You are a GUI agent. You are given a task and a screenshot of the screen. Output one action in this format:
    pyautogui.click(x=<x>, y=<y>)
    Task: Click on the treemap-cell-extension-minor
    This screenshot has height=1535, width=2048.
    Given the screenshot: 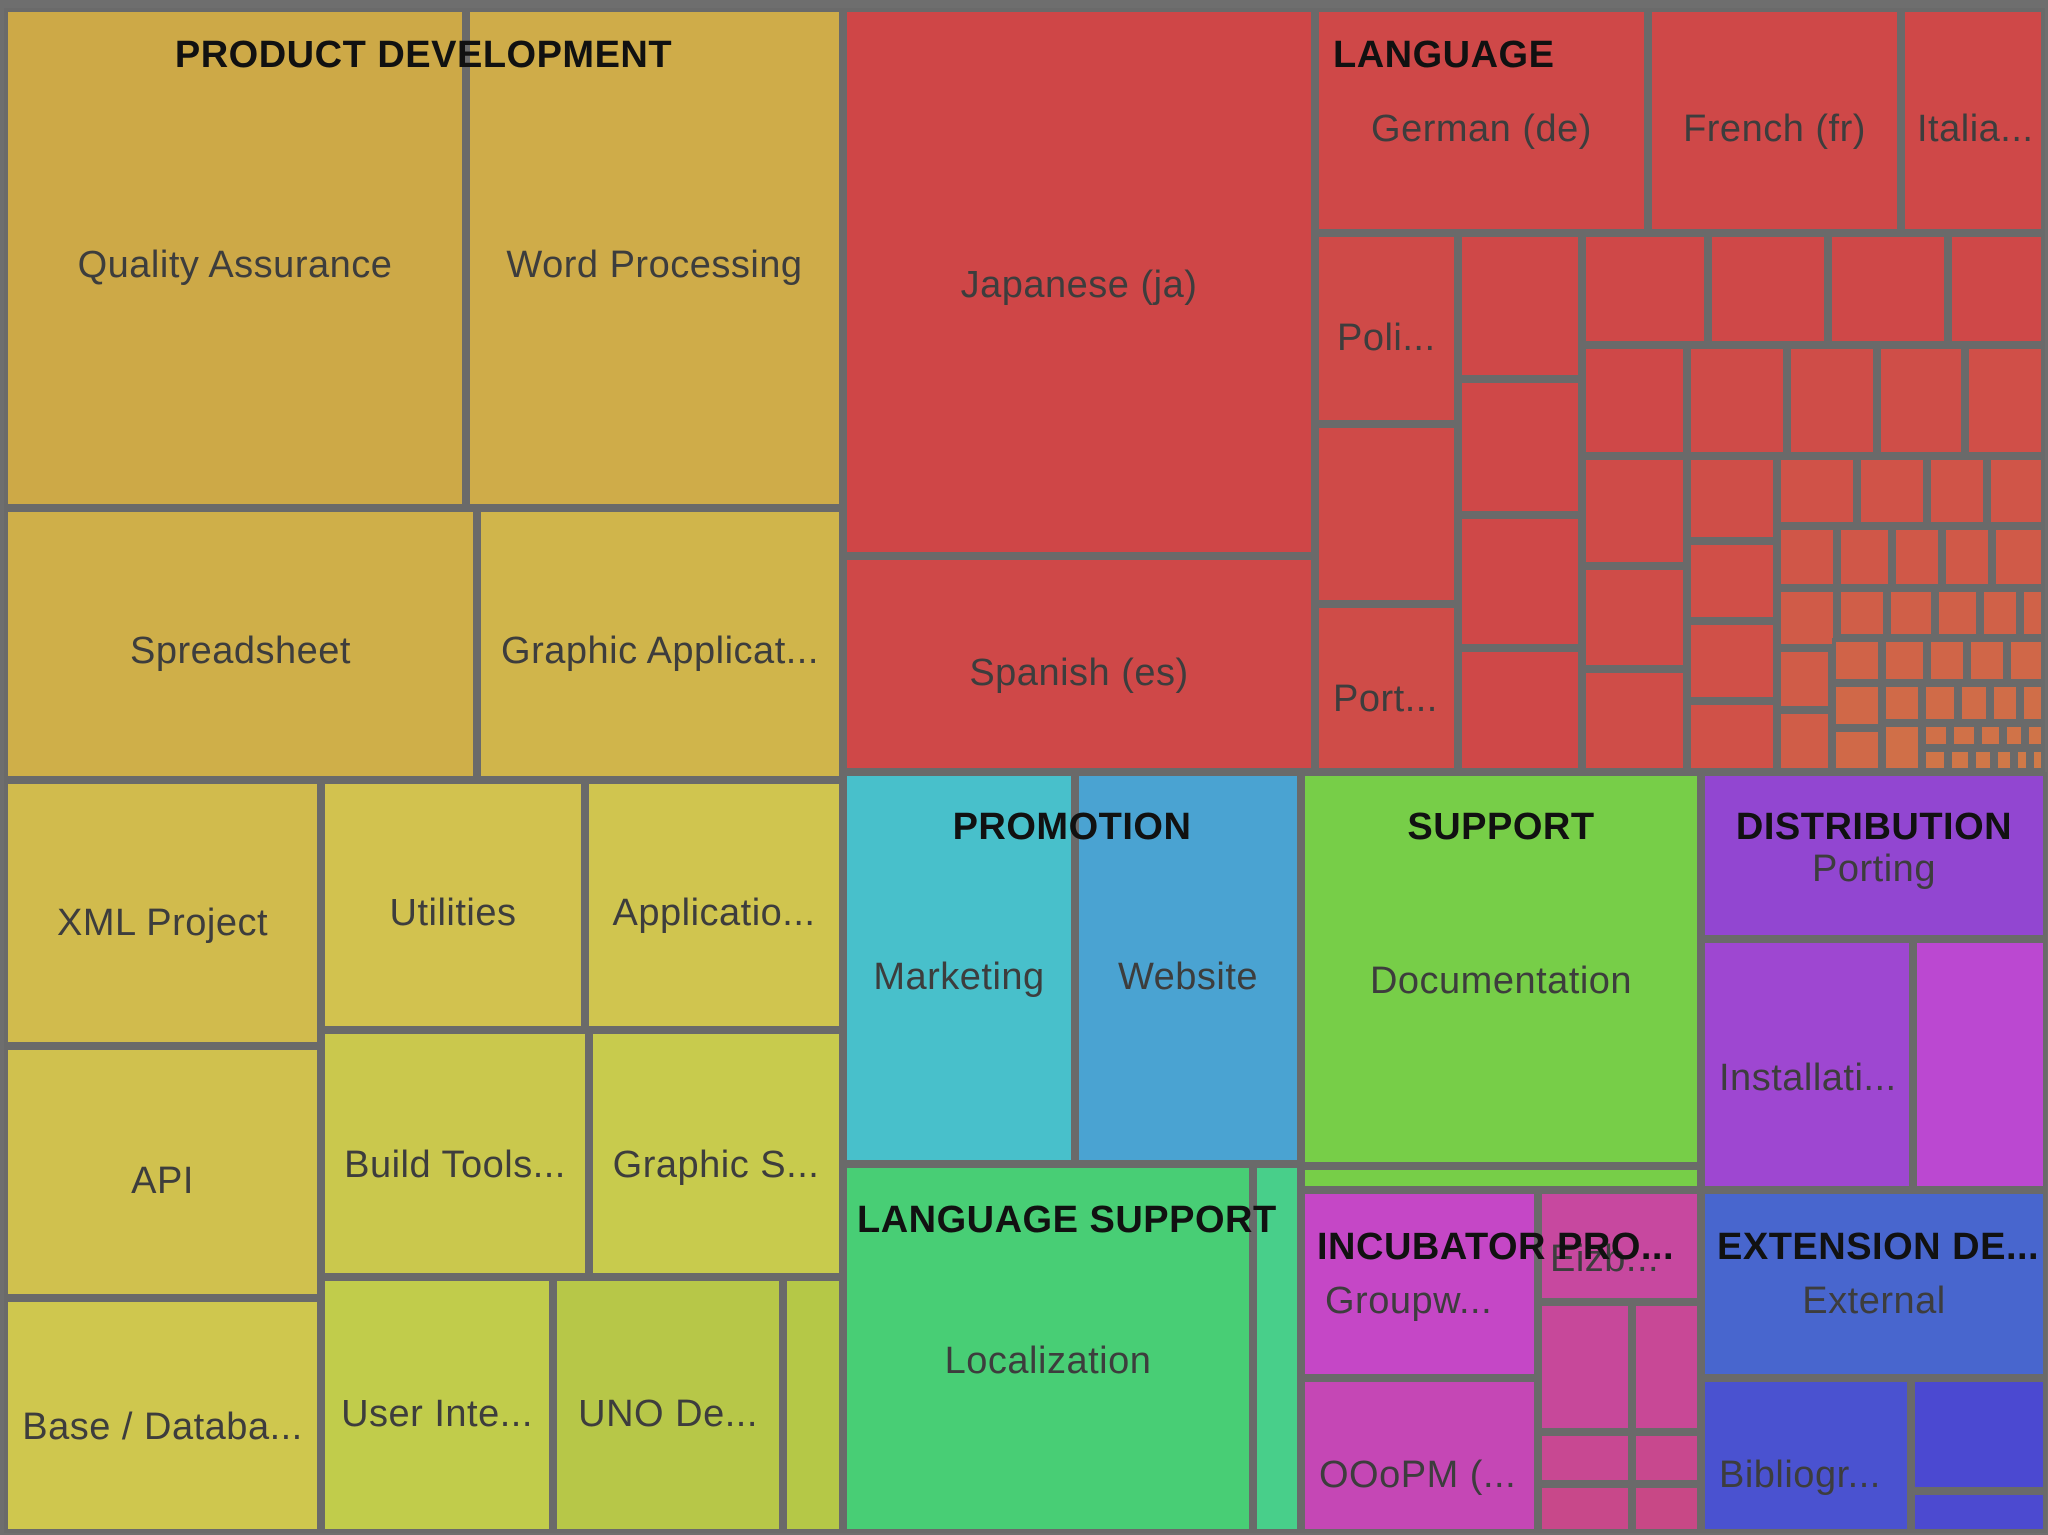 What is the action you would take?
    pyautogui.click(x=1979, y=1512)
    